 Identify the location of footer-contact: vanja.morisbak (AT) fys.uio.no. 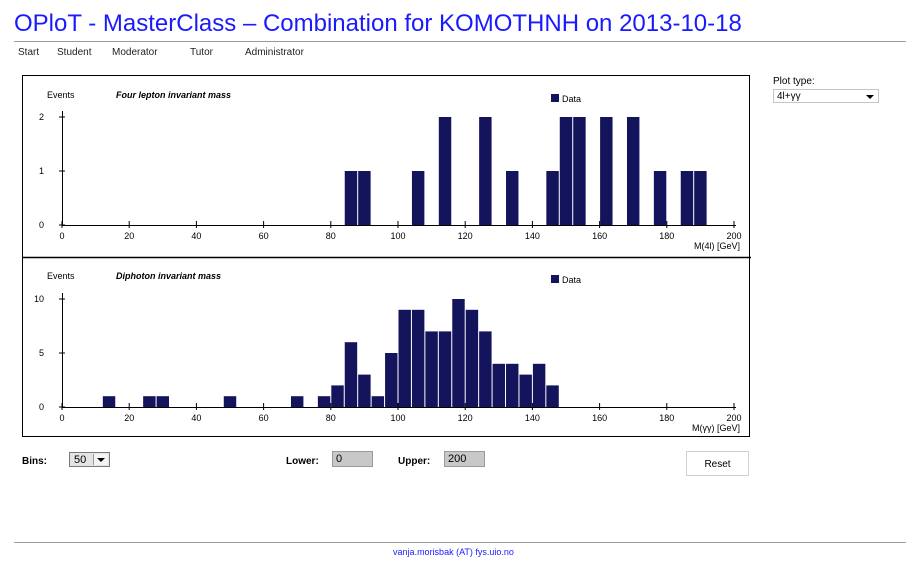
(453, 552).